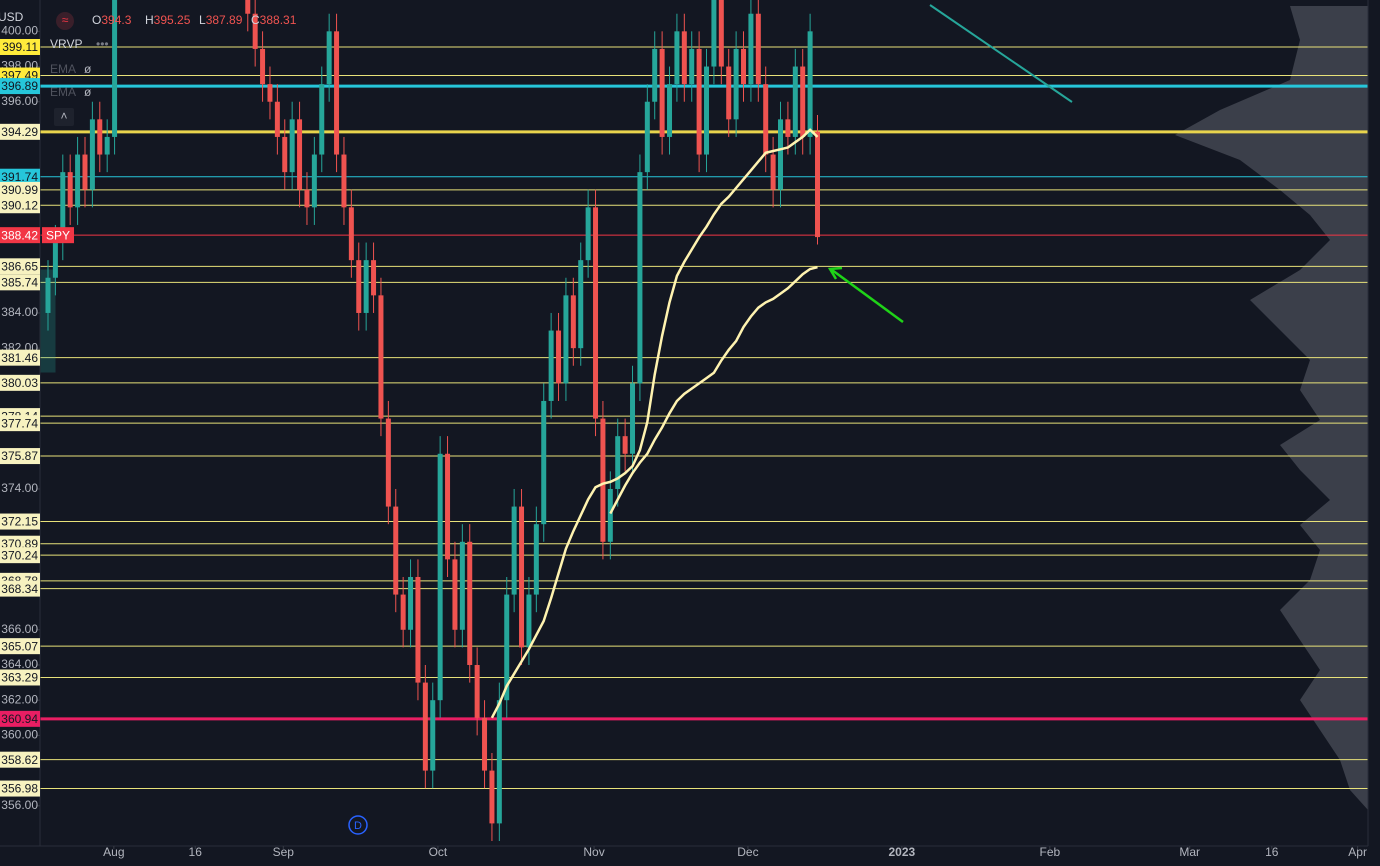  I want to click on event-label: D, so click(358, 826).